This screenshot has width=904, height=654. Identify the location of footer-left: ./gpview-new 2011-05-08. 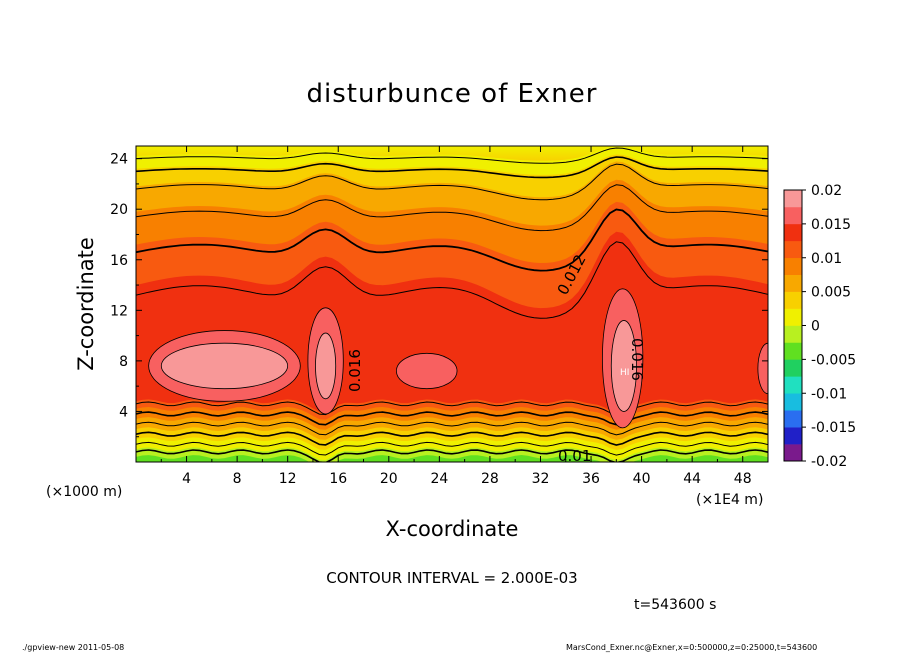
(73, 647).